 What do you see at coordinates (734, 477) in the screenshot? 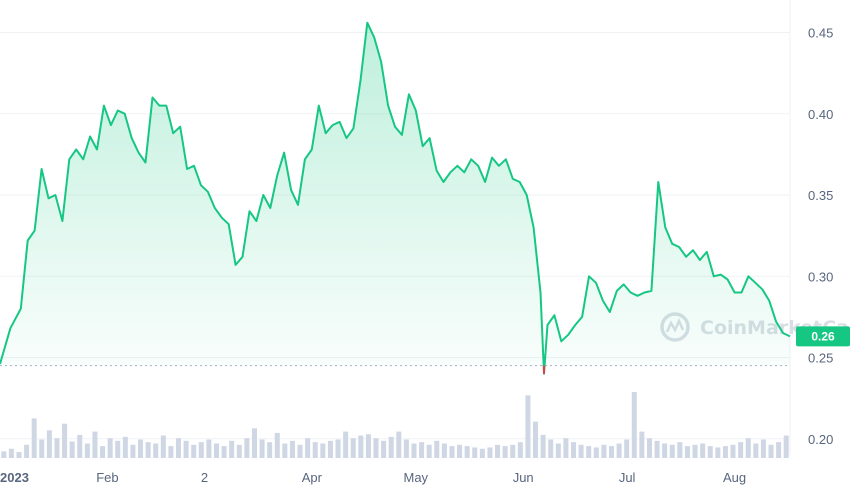
I see `x-tick-label: Aug` at bounding box center [734, 477].